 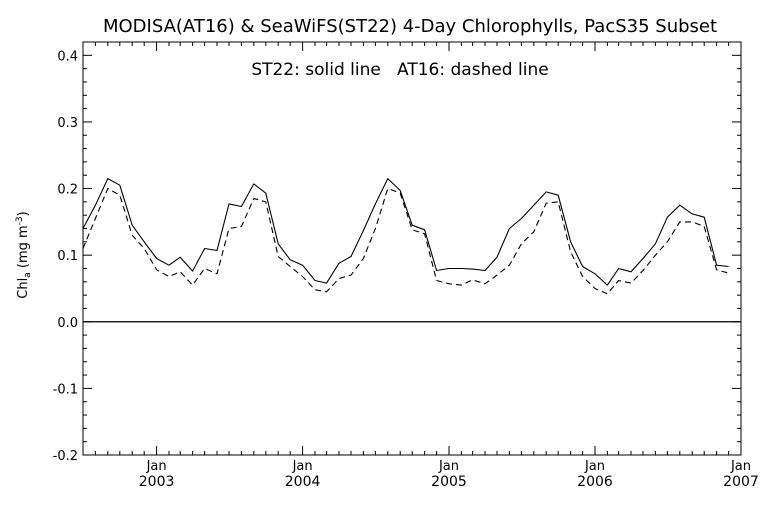 What do you see at coordinates (449, 482) in the screenshot?
I see `x-tick-year-label: 2005` at bounding box center [449, 482].